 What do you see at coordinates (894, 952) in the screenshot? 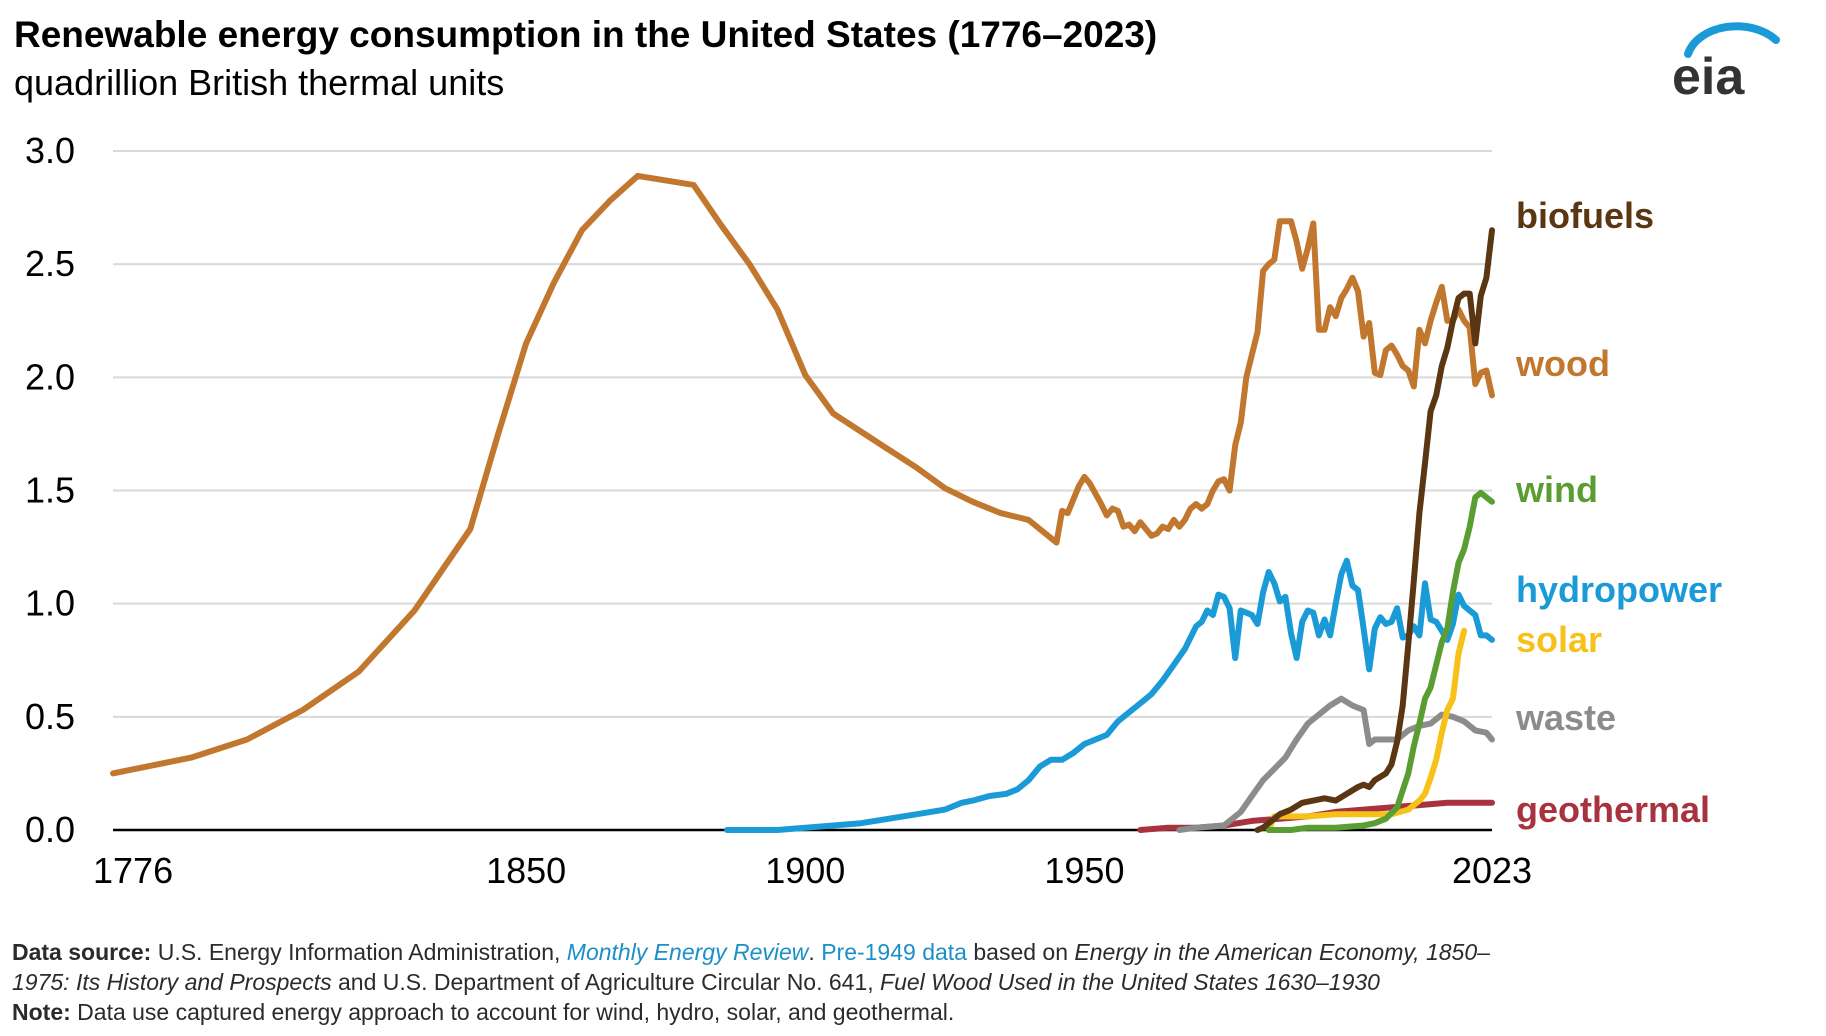
I see `pre-1949-link: Pre-1949 data` at bounding box center [894, 952].